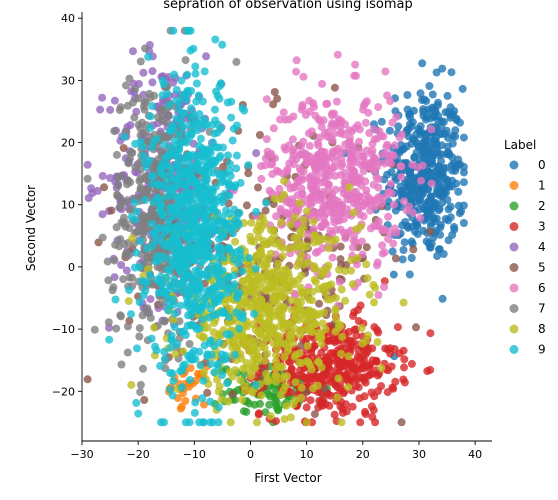  I want to click on legend-marker, so click(514, 226).